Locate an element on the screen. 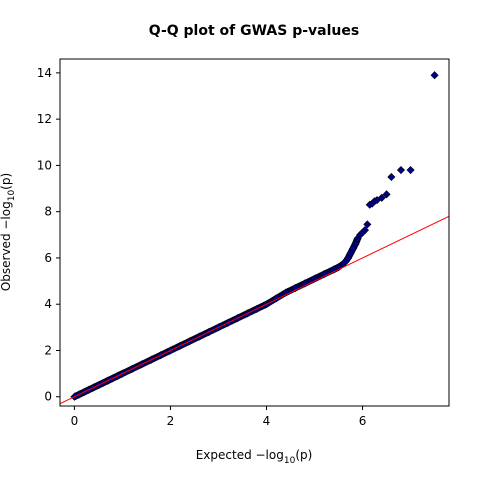 This screenshot has height=484, width=480. x-tick-label: 4 is located at coordinates (267, 421).